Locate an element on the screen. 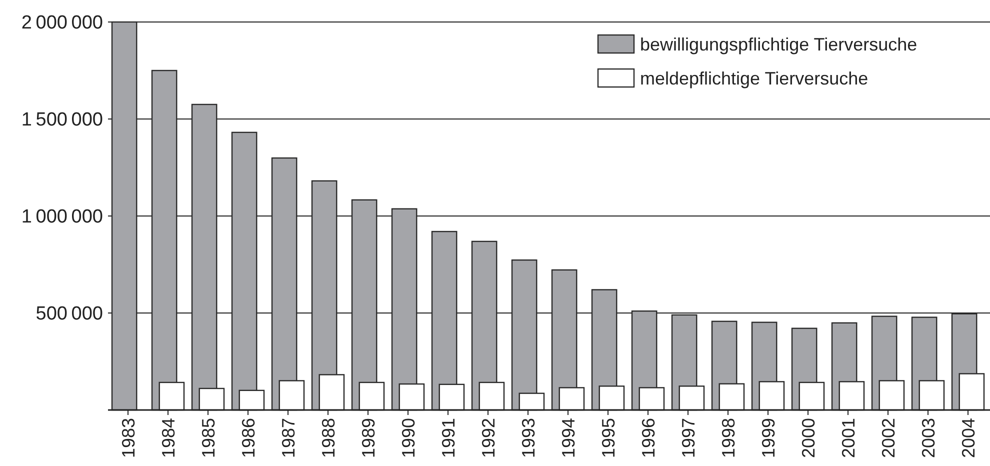 The height and width of the screenshot is (466, 990). x-tick-label: 1984 is located at coordinates (168, 438).